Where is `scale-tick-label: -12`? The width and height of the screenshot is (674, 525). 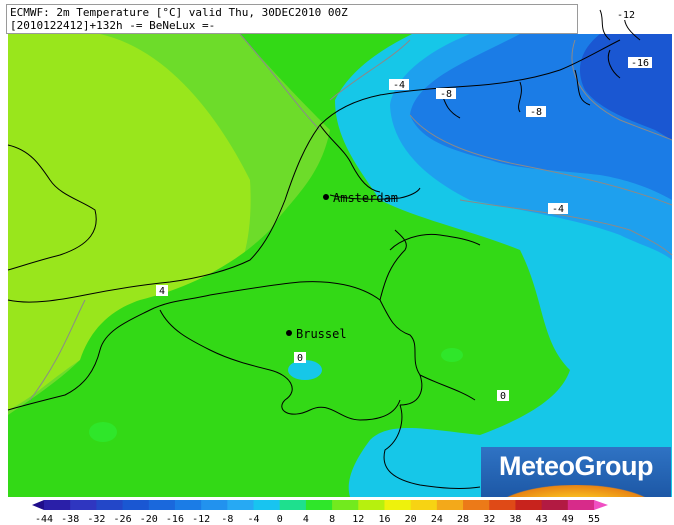 scale-tick-label: -12 is located at coordinates (201, 519).